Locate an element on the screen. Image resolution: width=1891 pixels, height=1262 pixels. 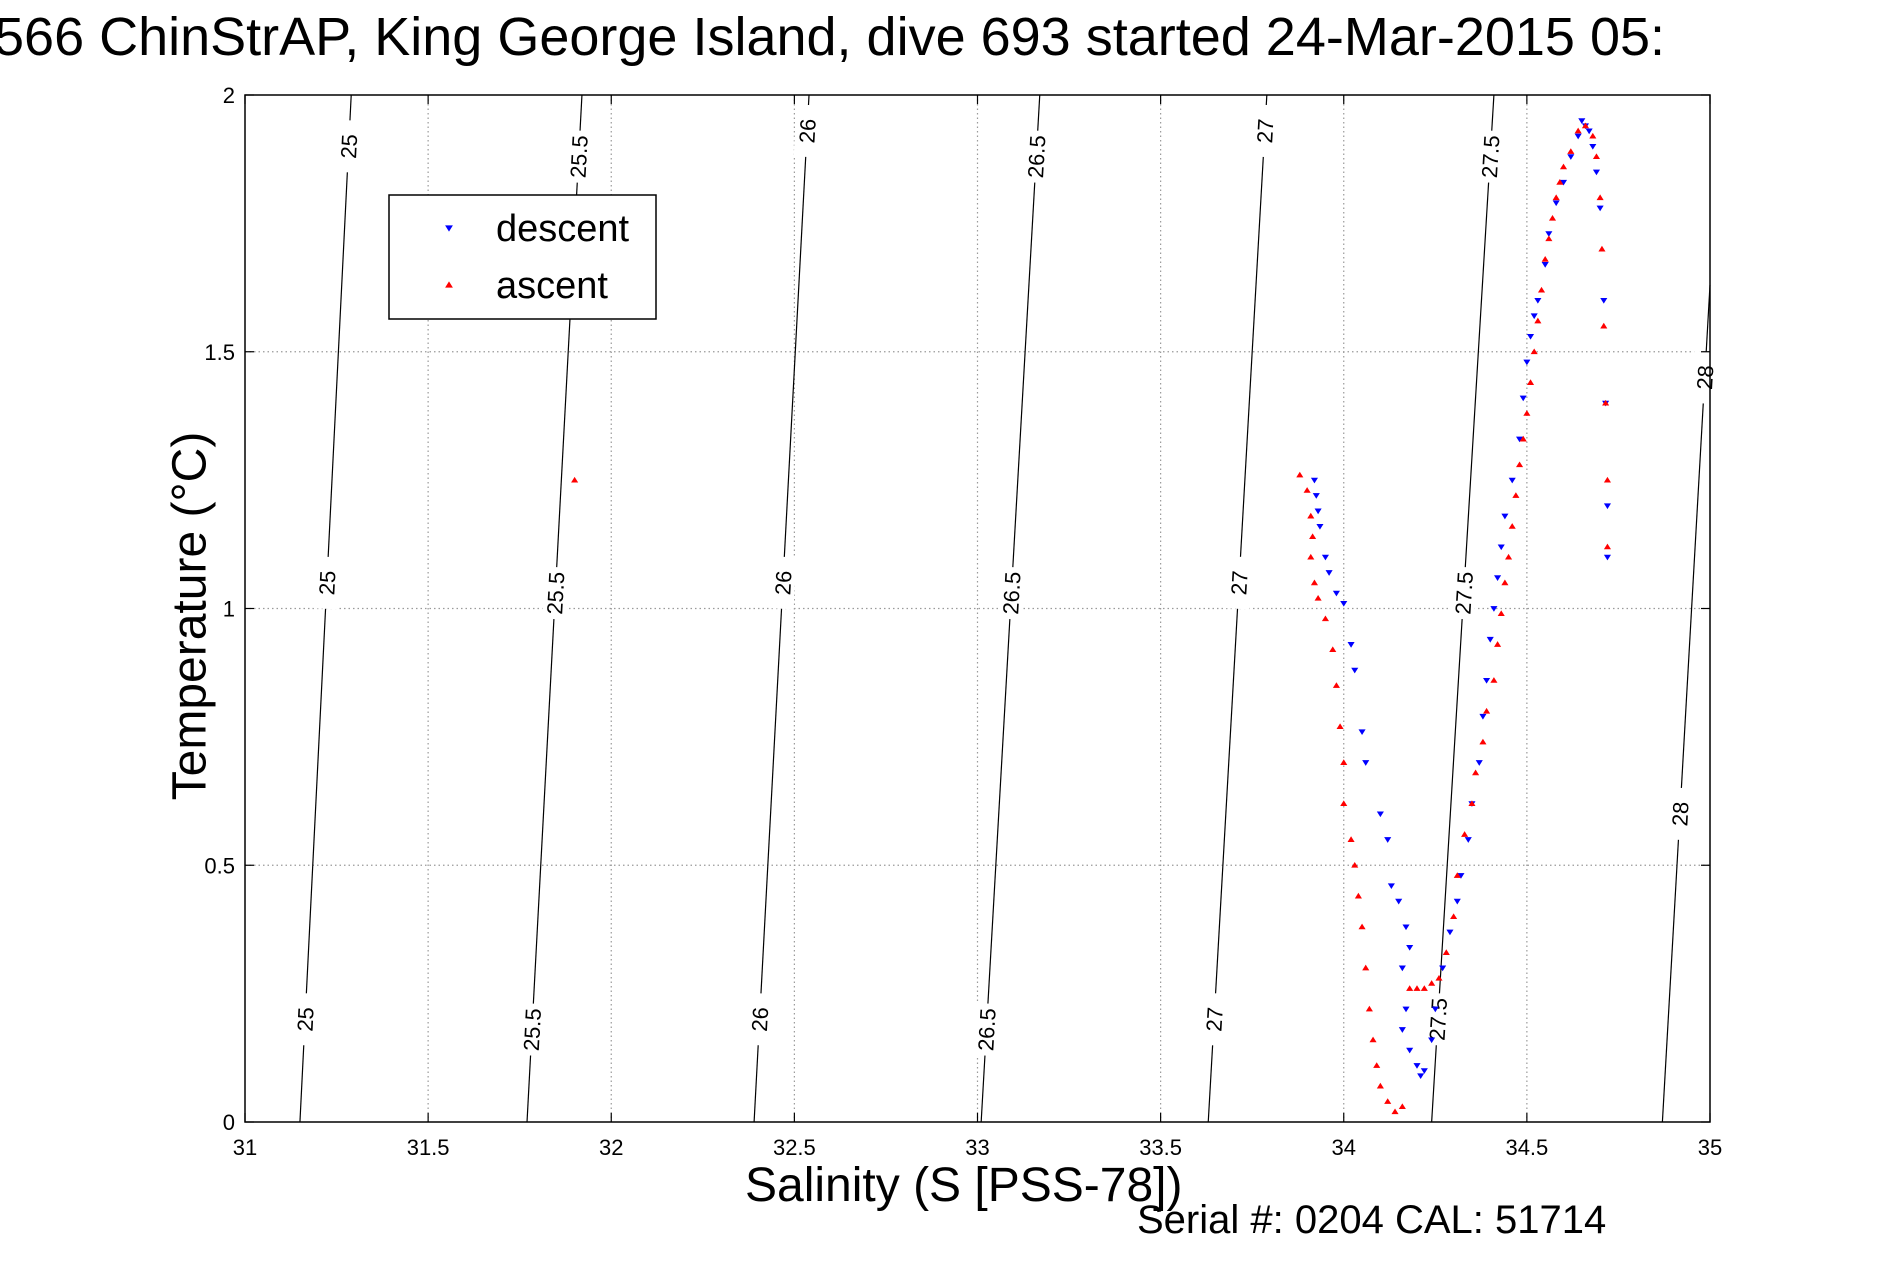
y-tick-label: 2 is located at coordinates (229, 95).